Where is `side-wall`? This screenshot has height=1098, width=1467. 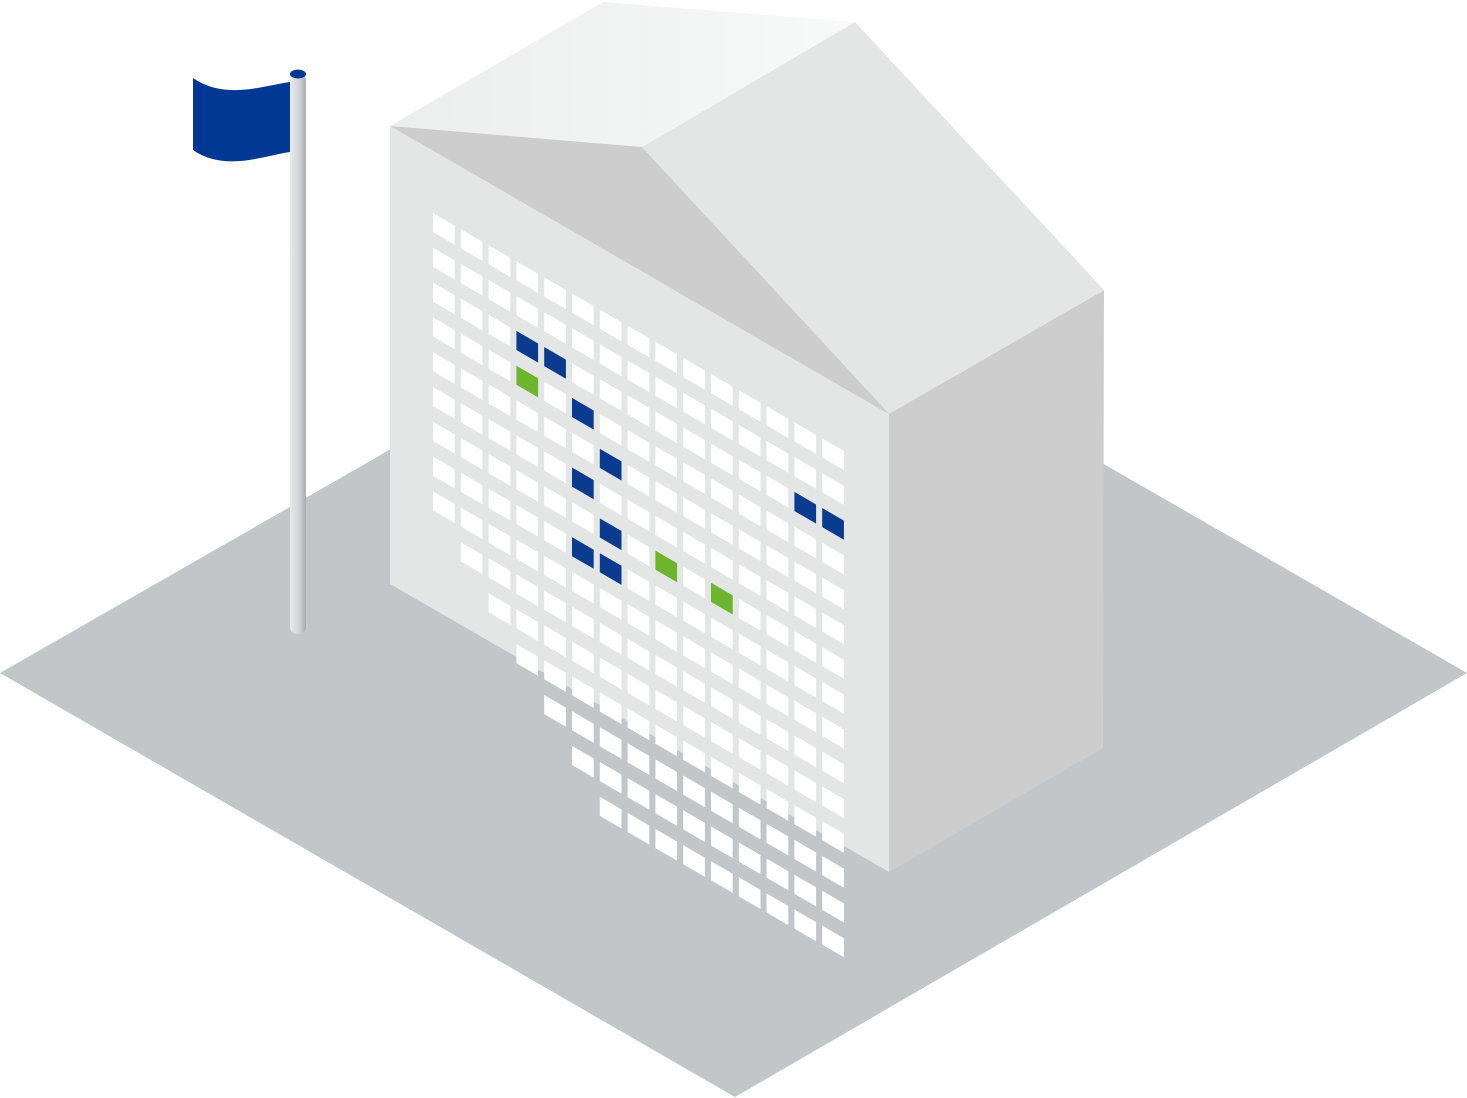 side-wall is located at coordinates (996, 581).